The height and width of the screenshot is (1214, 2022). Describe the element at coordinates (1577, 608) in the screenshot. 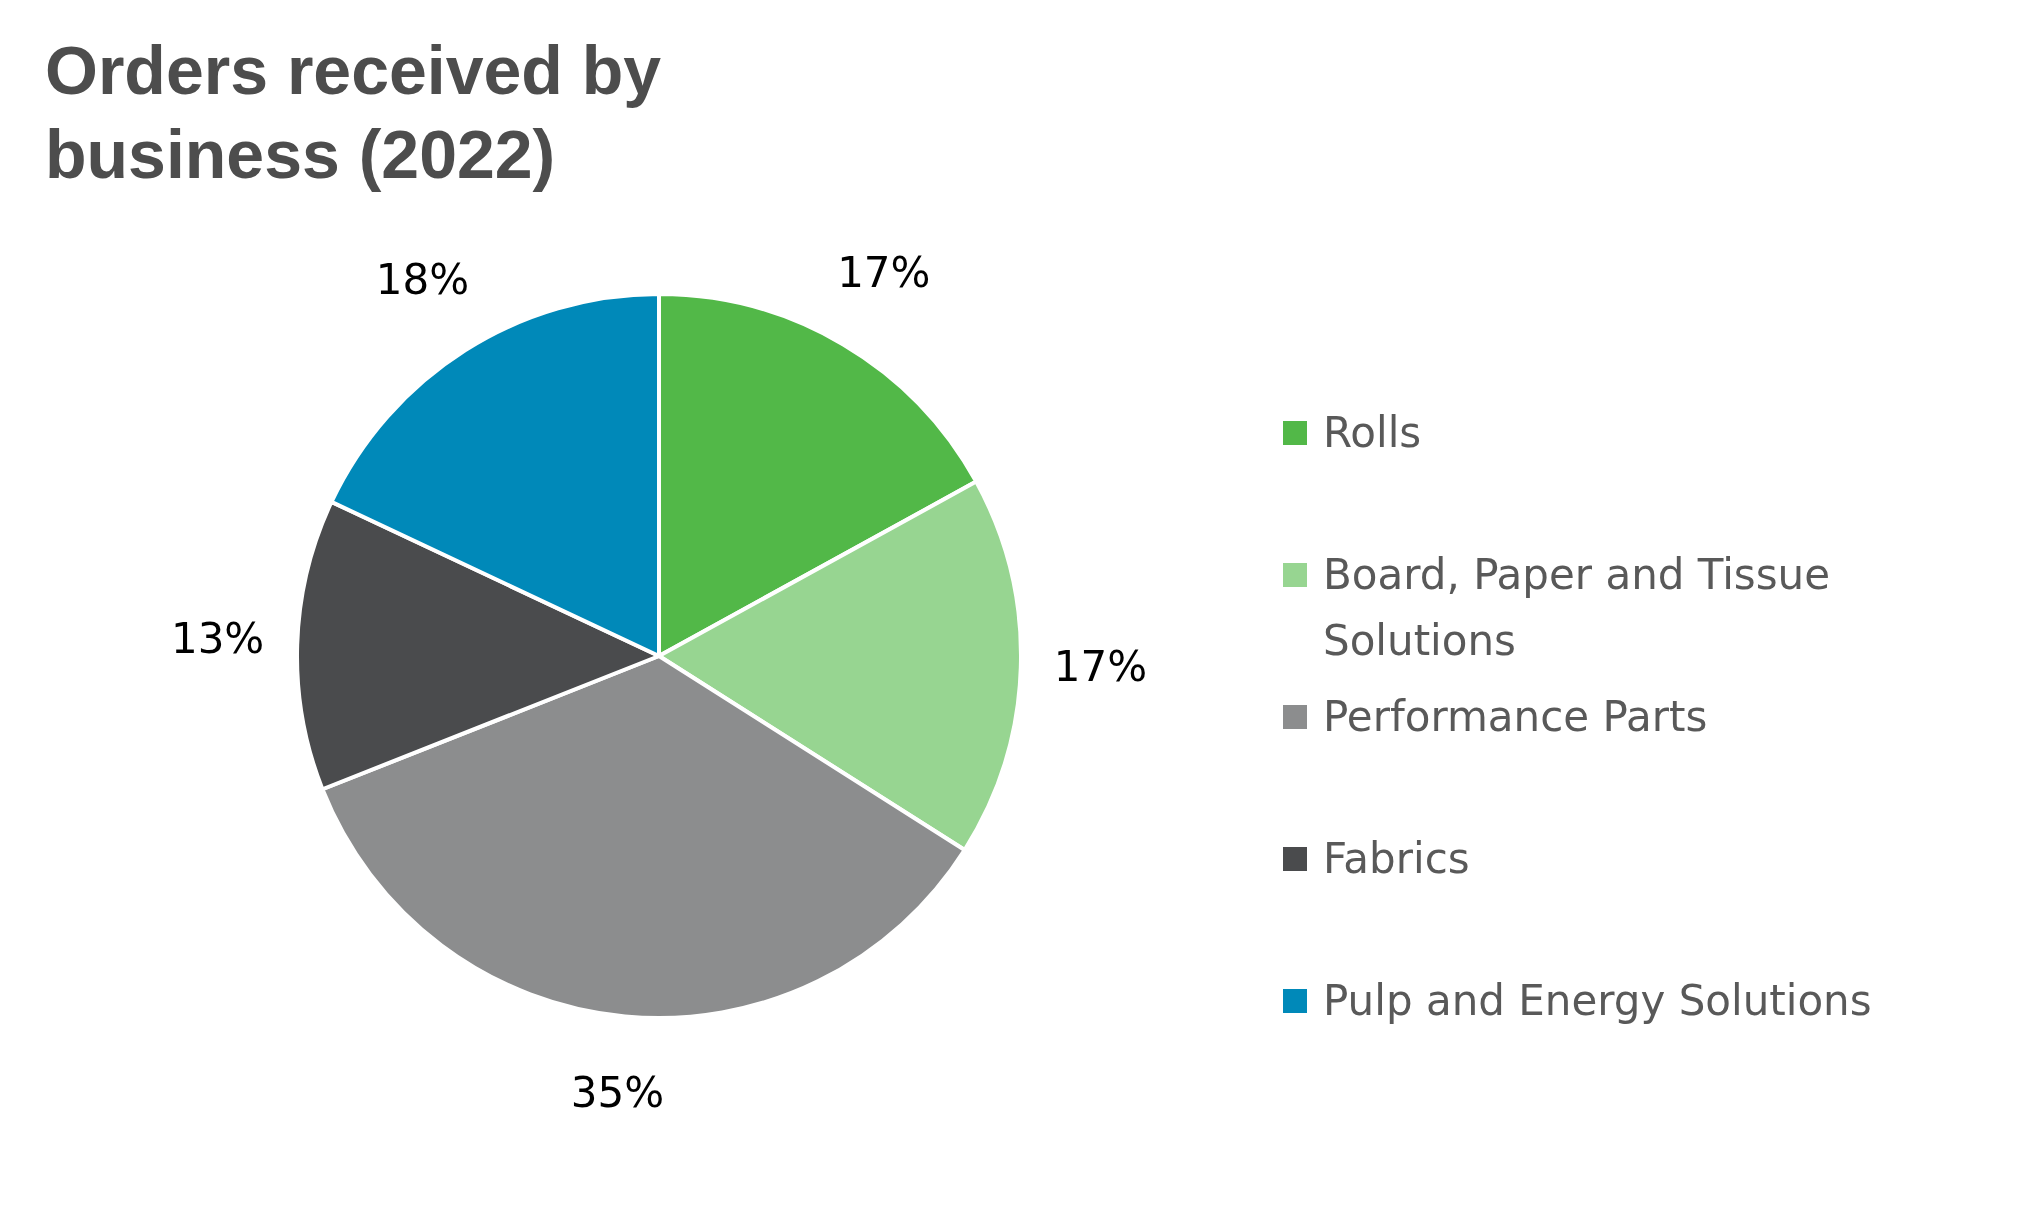

I see `legend-label: Board, Paper and Tissue Solutions` at that location.